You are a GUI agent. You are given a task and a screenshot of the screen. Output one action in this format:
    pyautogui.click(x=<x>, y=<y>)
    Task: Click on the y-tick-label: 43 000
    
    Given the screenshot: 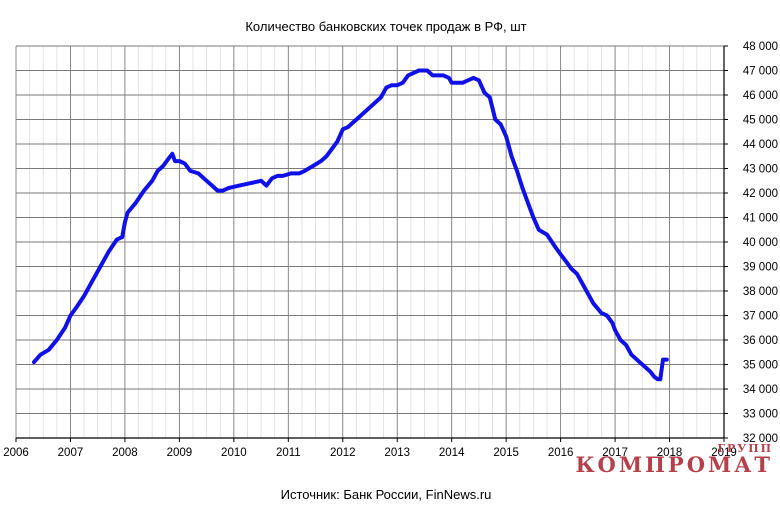 What is the action you would take?
    pyautogui.click(x=760, y=170)
    